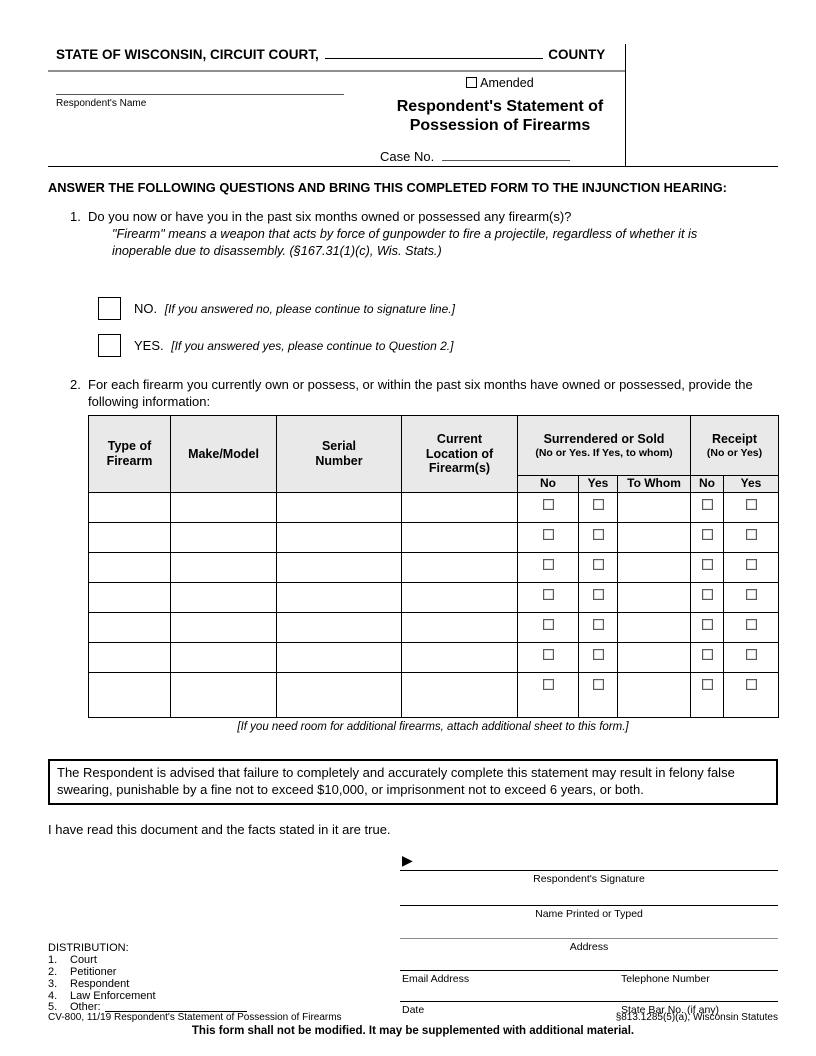 This screenshot has height=1056, width=816. What do you see at coordinates (175, 1007) in the screenshot?
I see `distribution-other-field` at bounding box center [175, 1007].